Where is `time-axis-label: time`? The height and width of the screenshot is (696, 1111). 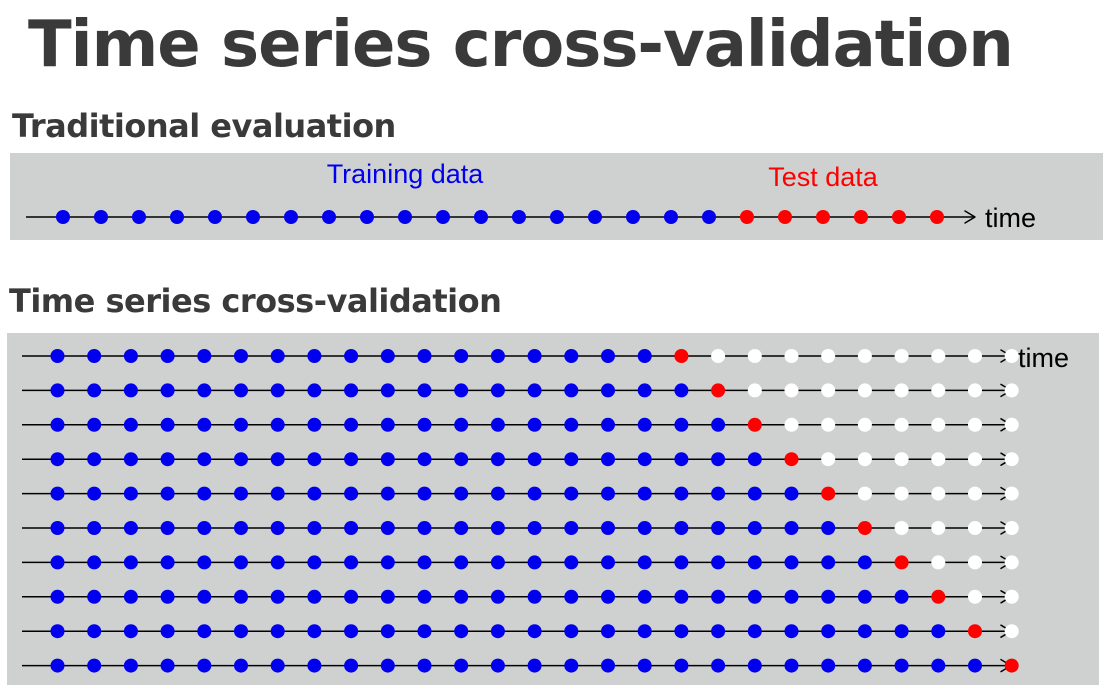 time-axis-label: time is located at coordinates (1043, 358).